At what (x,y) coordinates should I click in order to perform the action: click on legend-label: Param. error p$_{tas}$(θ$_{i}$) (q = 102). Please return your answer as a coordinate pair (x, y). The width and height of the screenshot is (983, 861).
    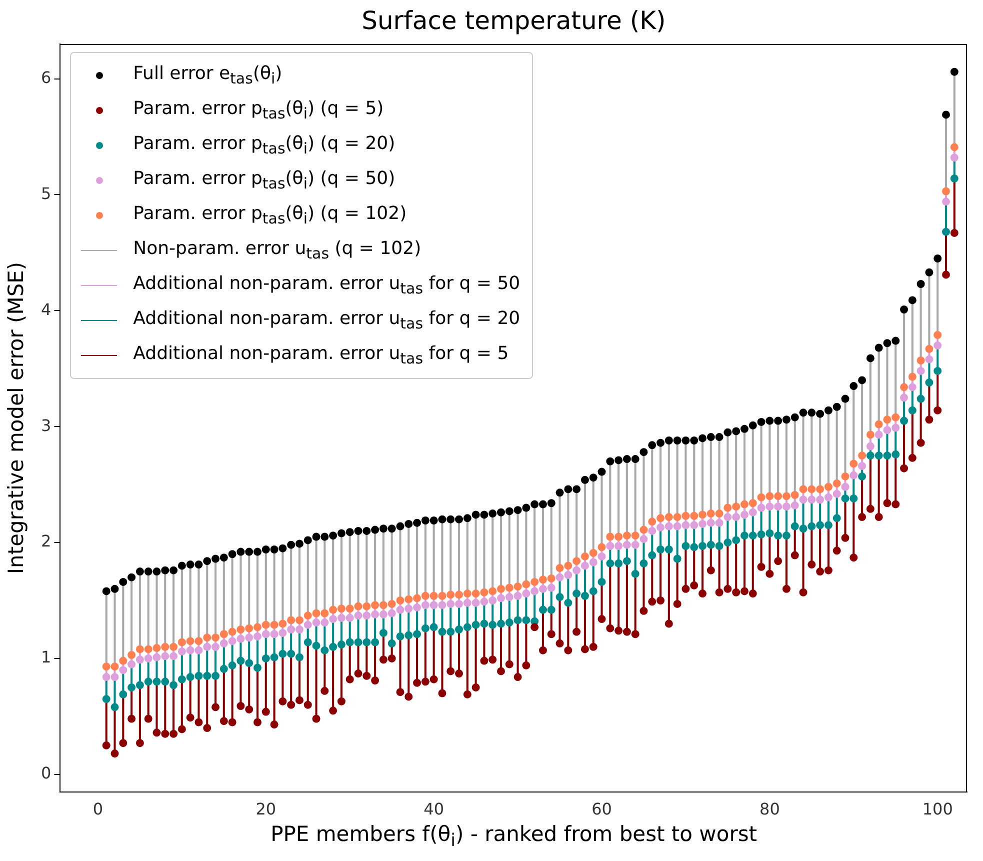
    Looking at the image, I should click on (270, 215).